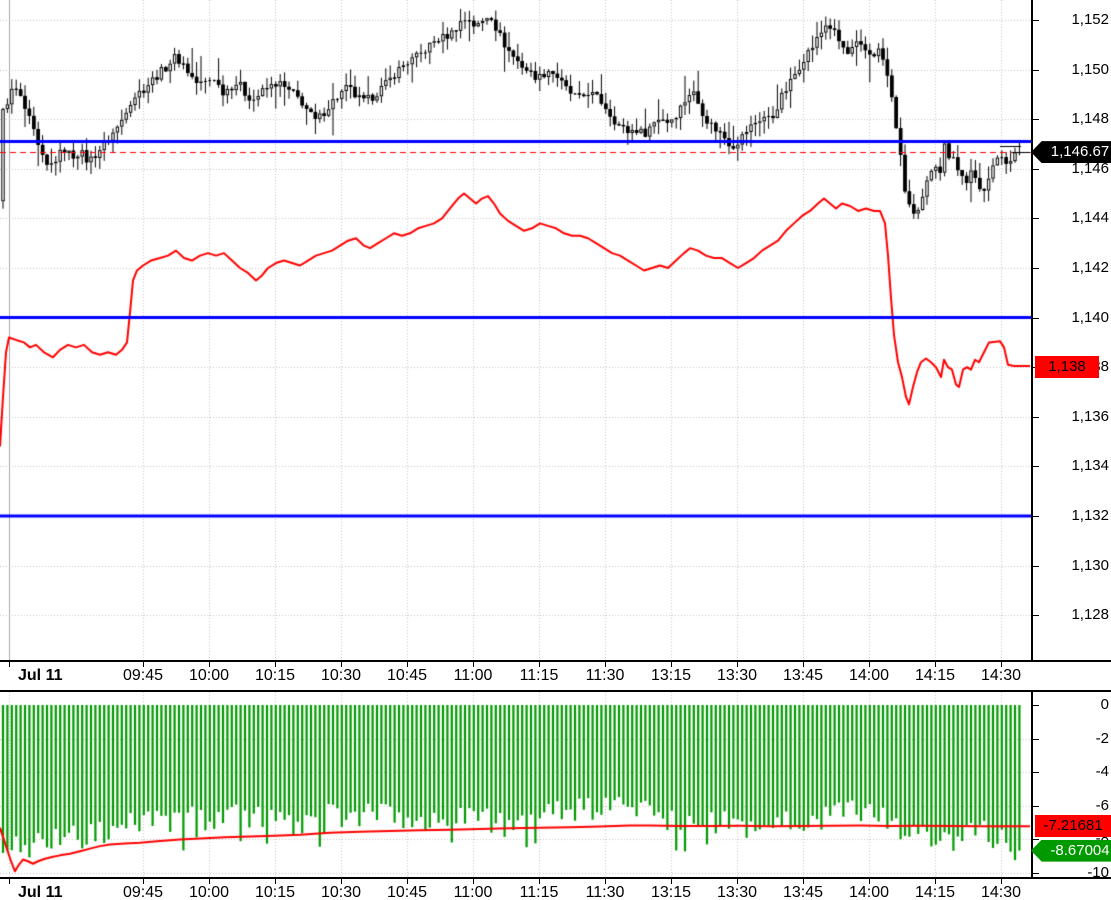  Describe the element at coordinates (1032, 450) in the screenshot. I see `price-axis-line` at that location.